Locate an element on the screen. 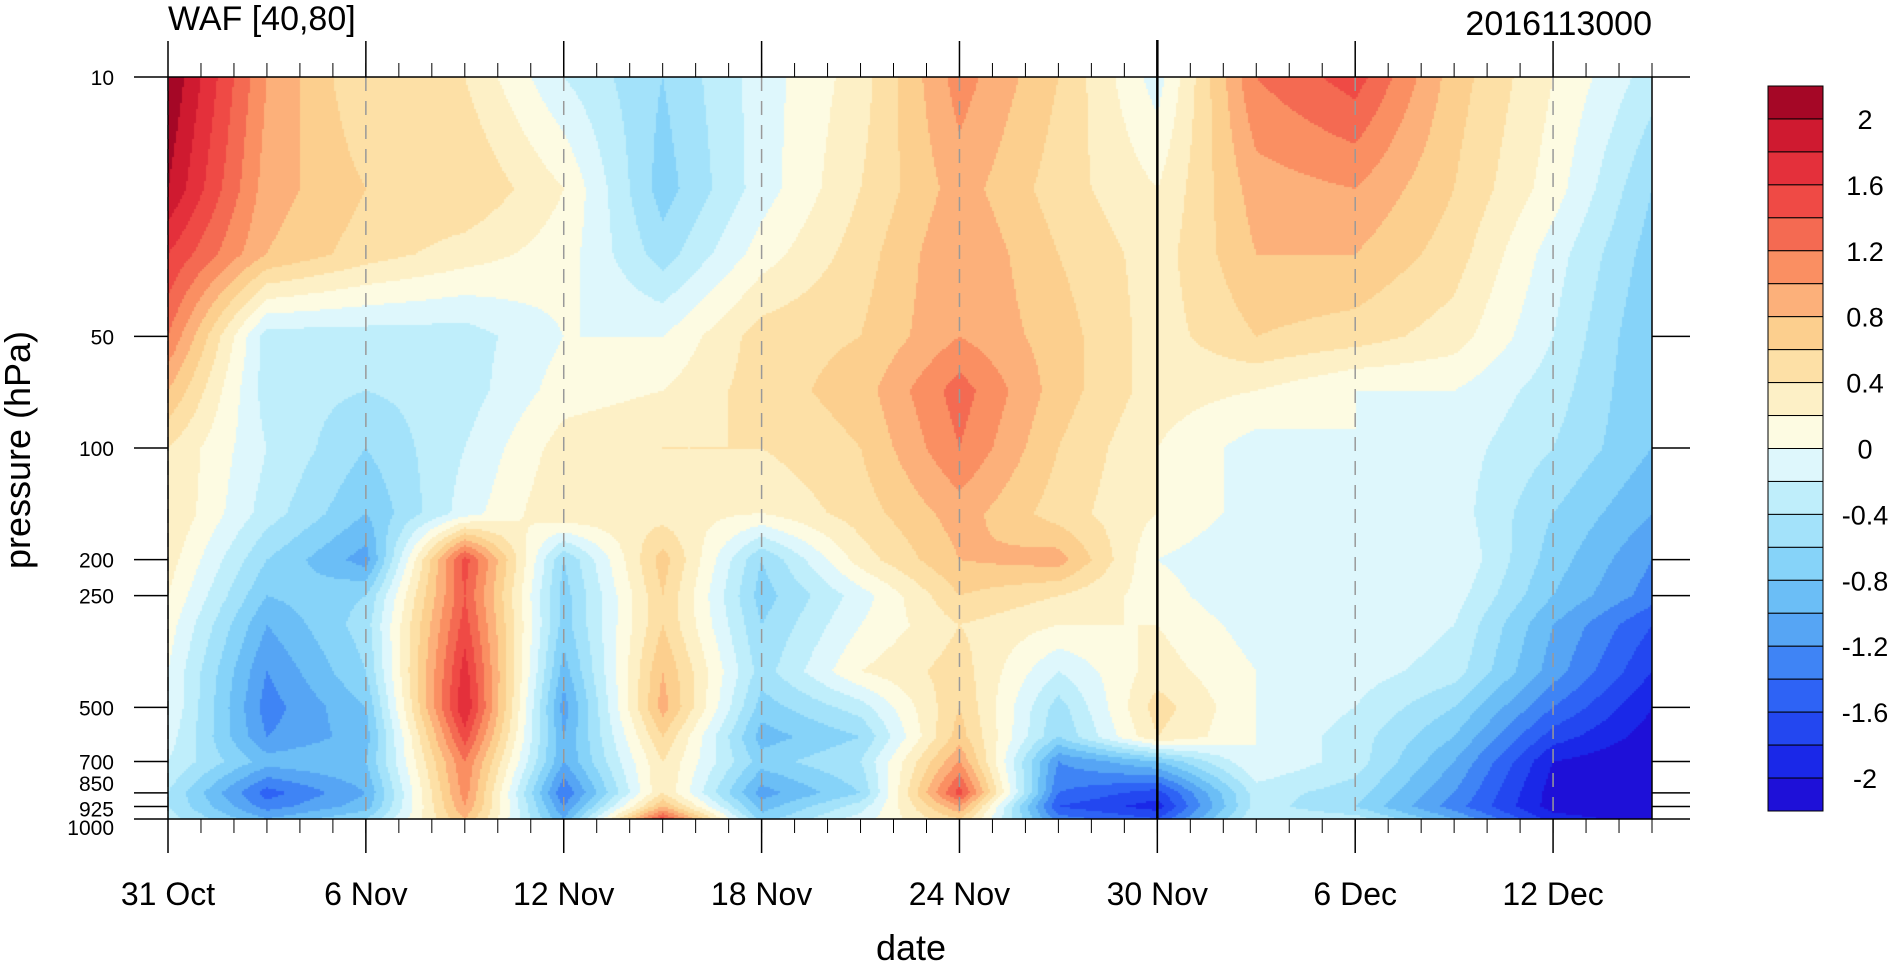  colorbar: 2 1.6 1.2 0.8 0.4 0 -0.4 -0.8 -1.2 -1.6 -2 is located at coordinates (1828, 448).